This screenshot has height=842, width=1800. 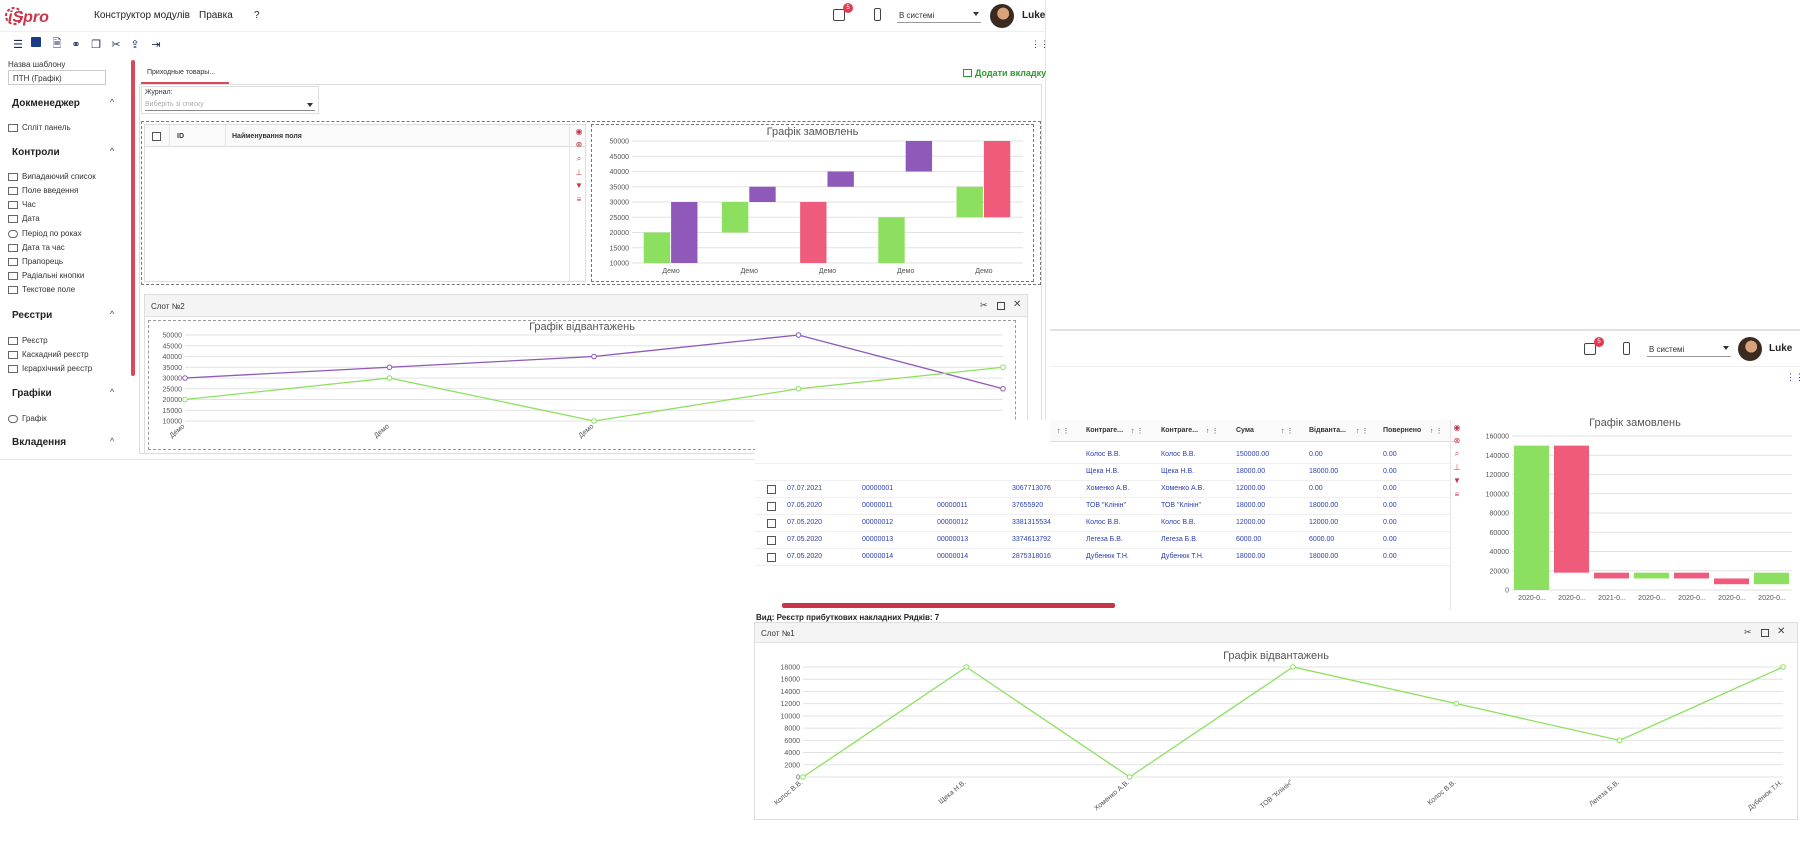 What do you see at coordinates (1004, 73) in the screenshot?
I see `add-tab-button: Додати вкладку` at bounding box center [1004, 73].